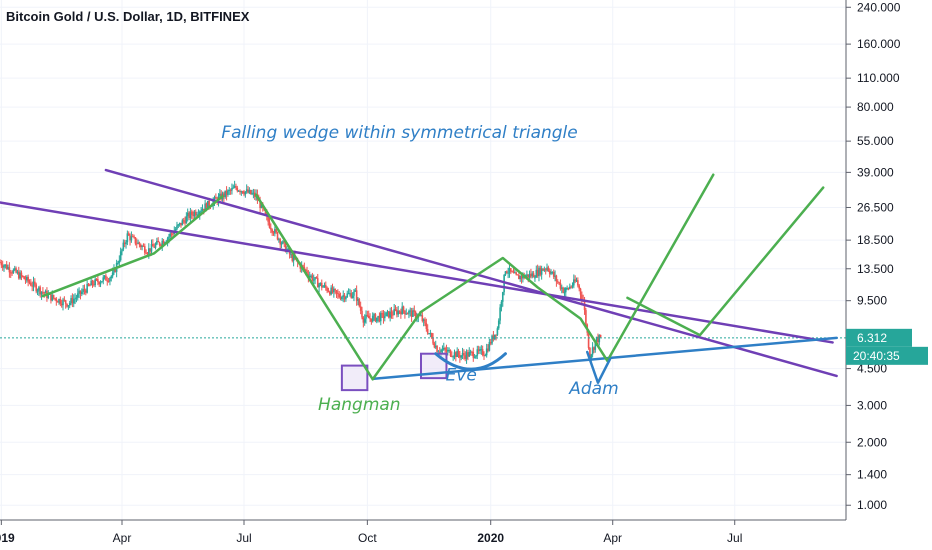 This screenshot has width=932, height=550. I want to click on current-price-tag-label: 6.312, so click(872, 338).